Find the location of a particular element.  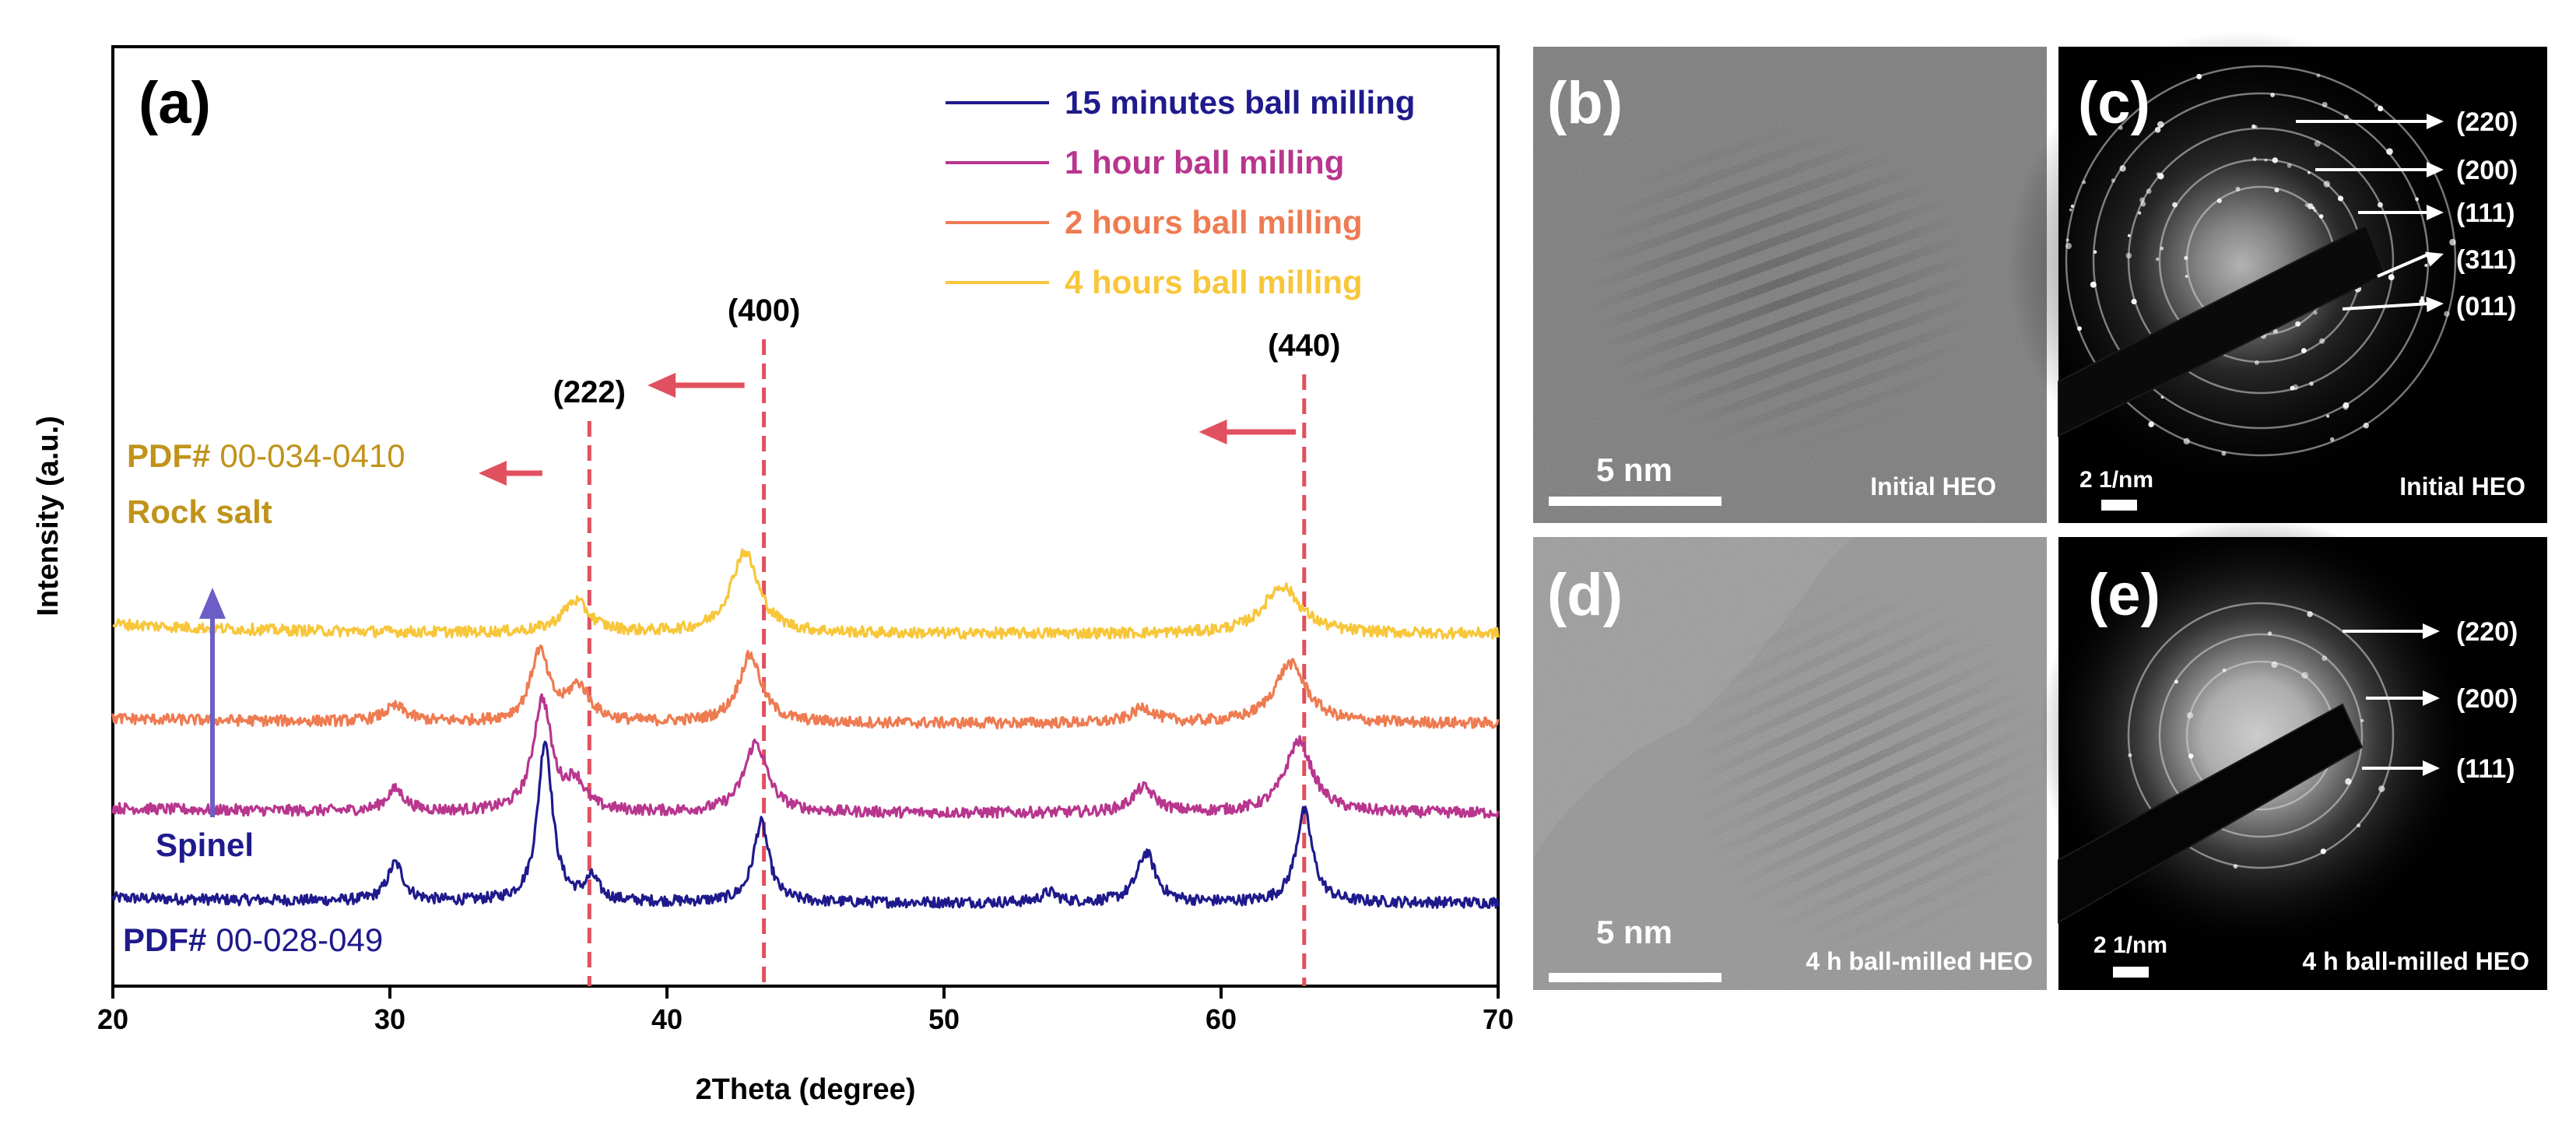

scale-bar-d is located at coordinates (1635, 977).